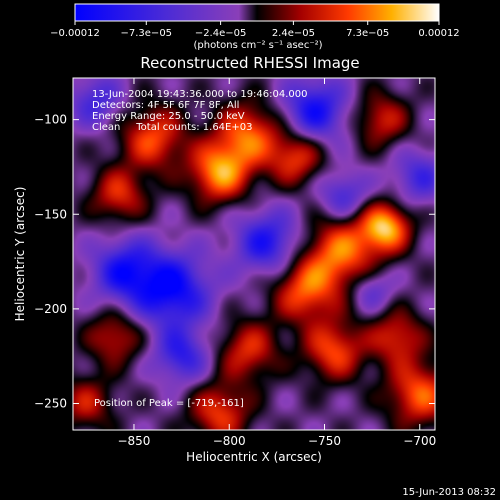 The height and width of the screenshot is (500, 500). Describe the element at coordinates (249, 63) in the screenshot. I see `chart-title: Reconstructed RHESSI Image` at that location.